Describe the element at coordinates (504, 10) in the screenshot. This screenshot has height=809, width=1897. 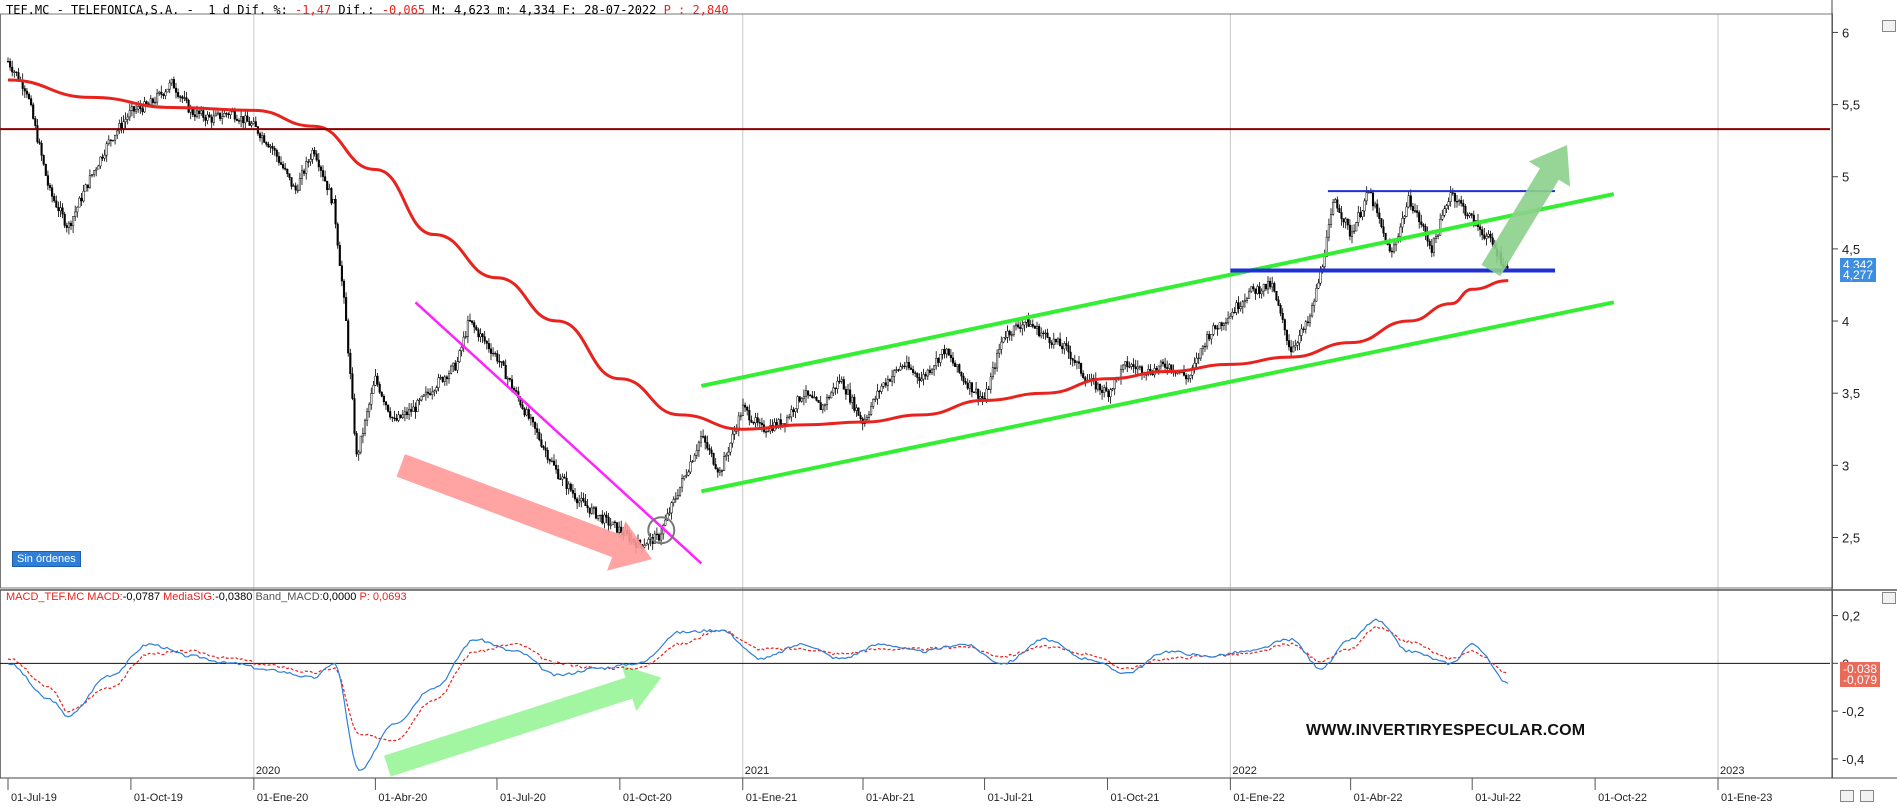
I see `min-label: m:` at that location.